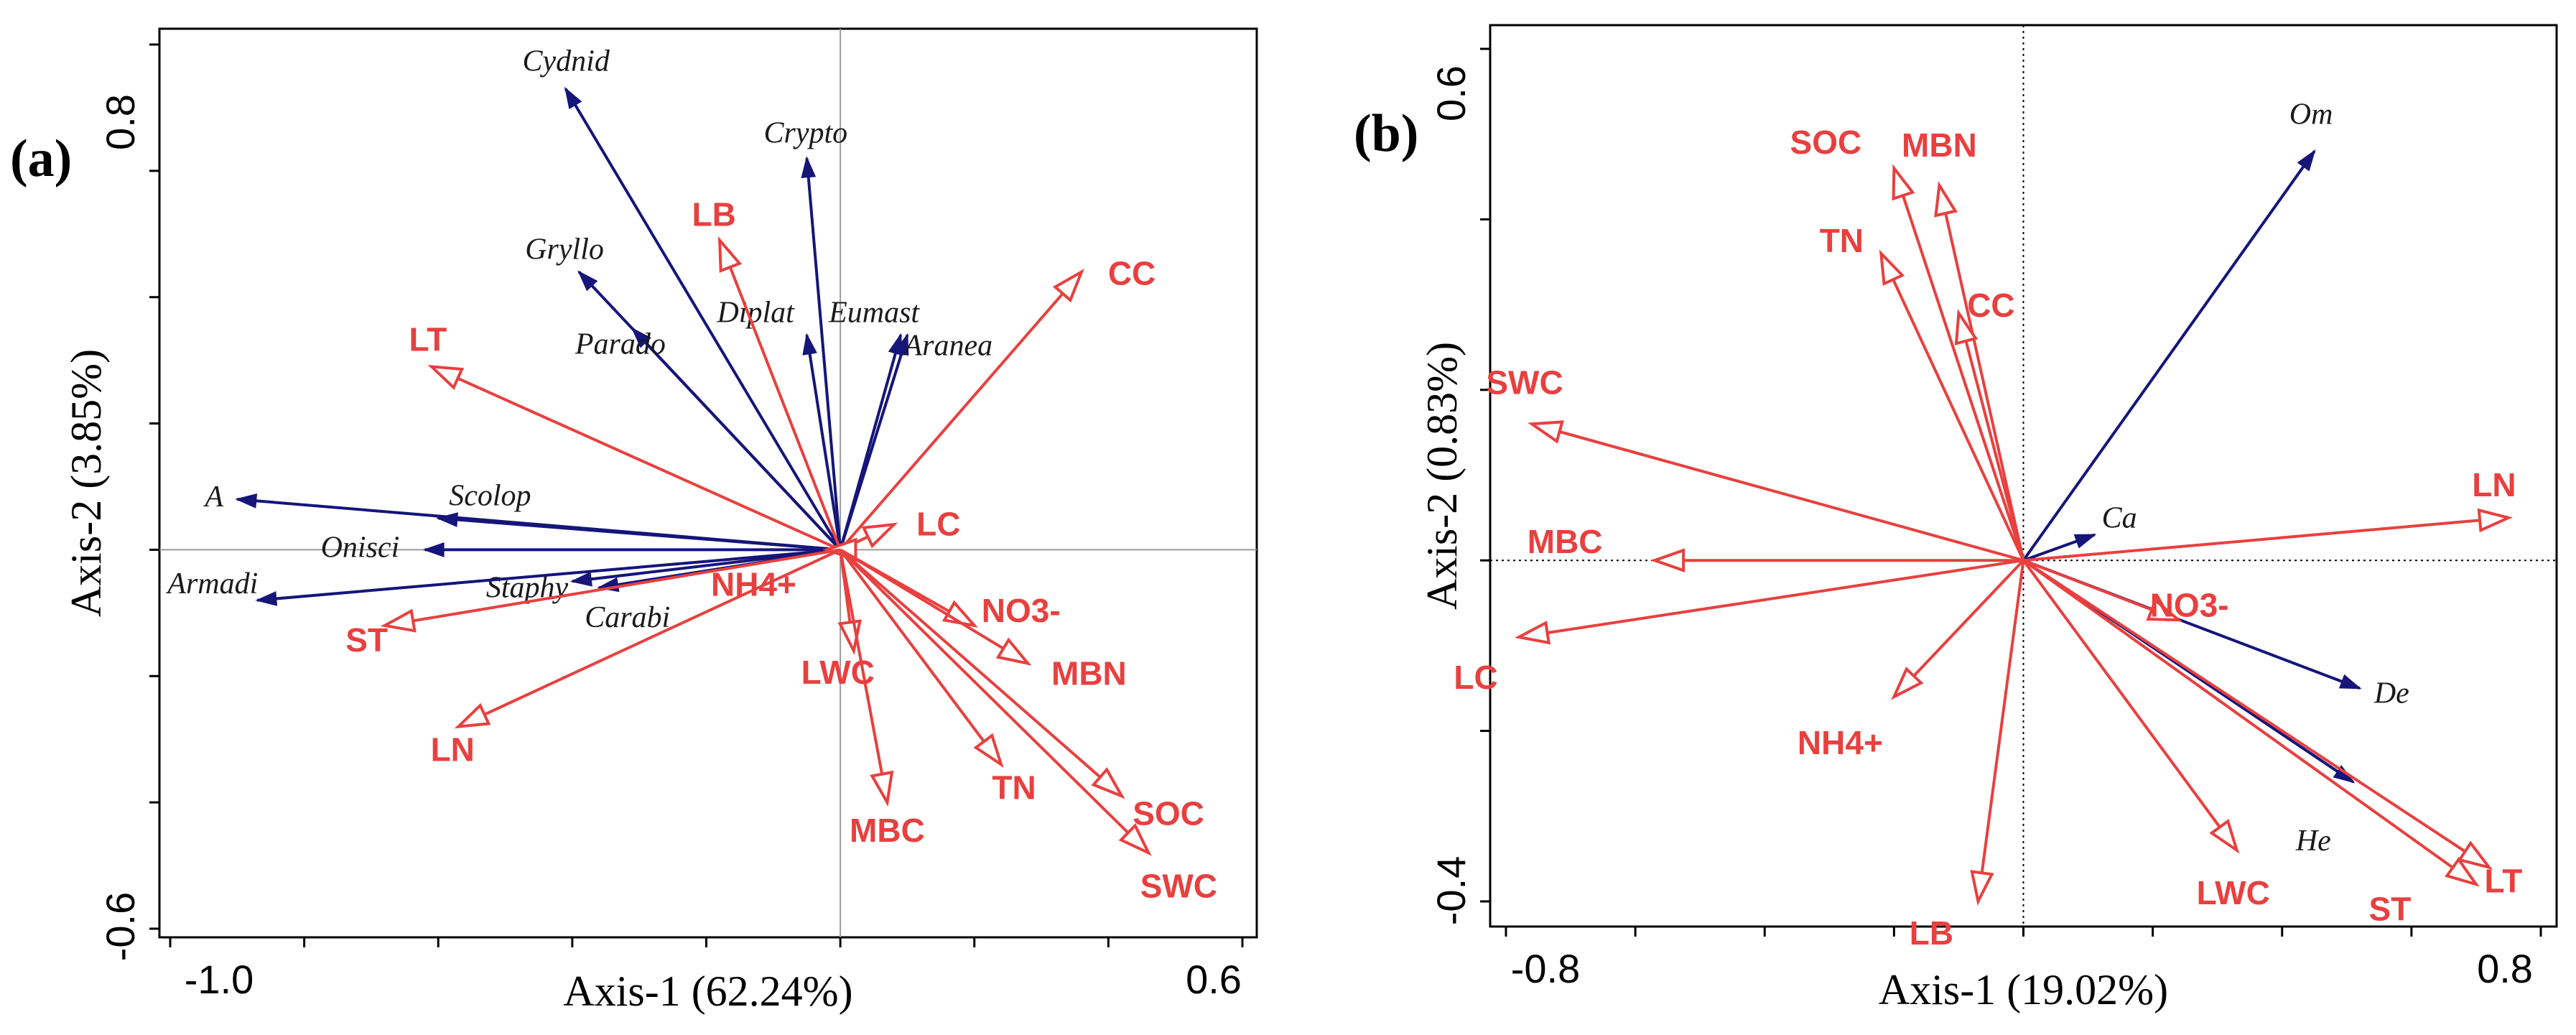 This screenshot has height=1035, width=2576. Describe the element at coordinates (864, 676) in the screenshot. I see `env-line-mbc` at that location.